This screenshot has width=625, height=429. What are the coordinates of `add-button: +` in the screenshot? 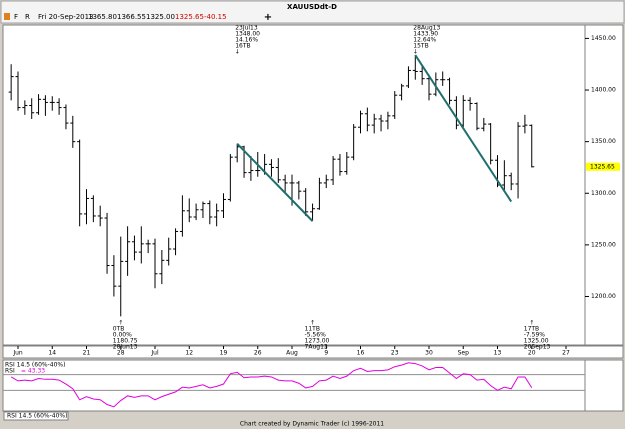 It's located at (268, 17).